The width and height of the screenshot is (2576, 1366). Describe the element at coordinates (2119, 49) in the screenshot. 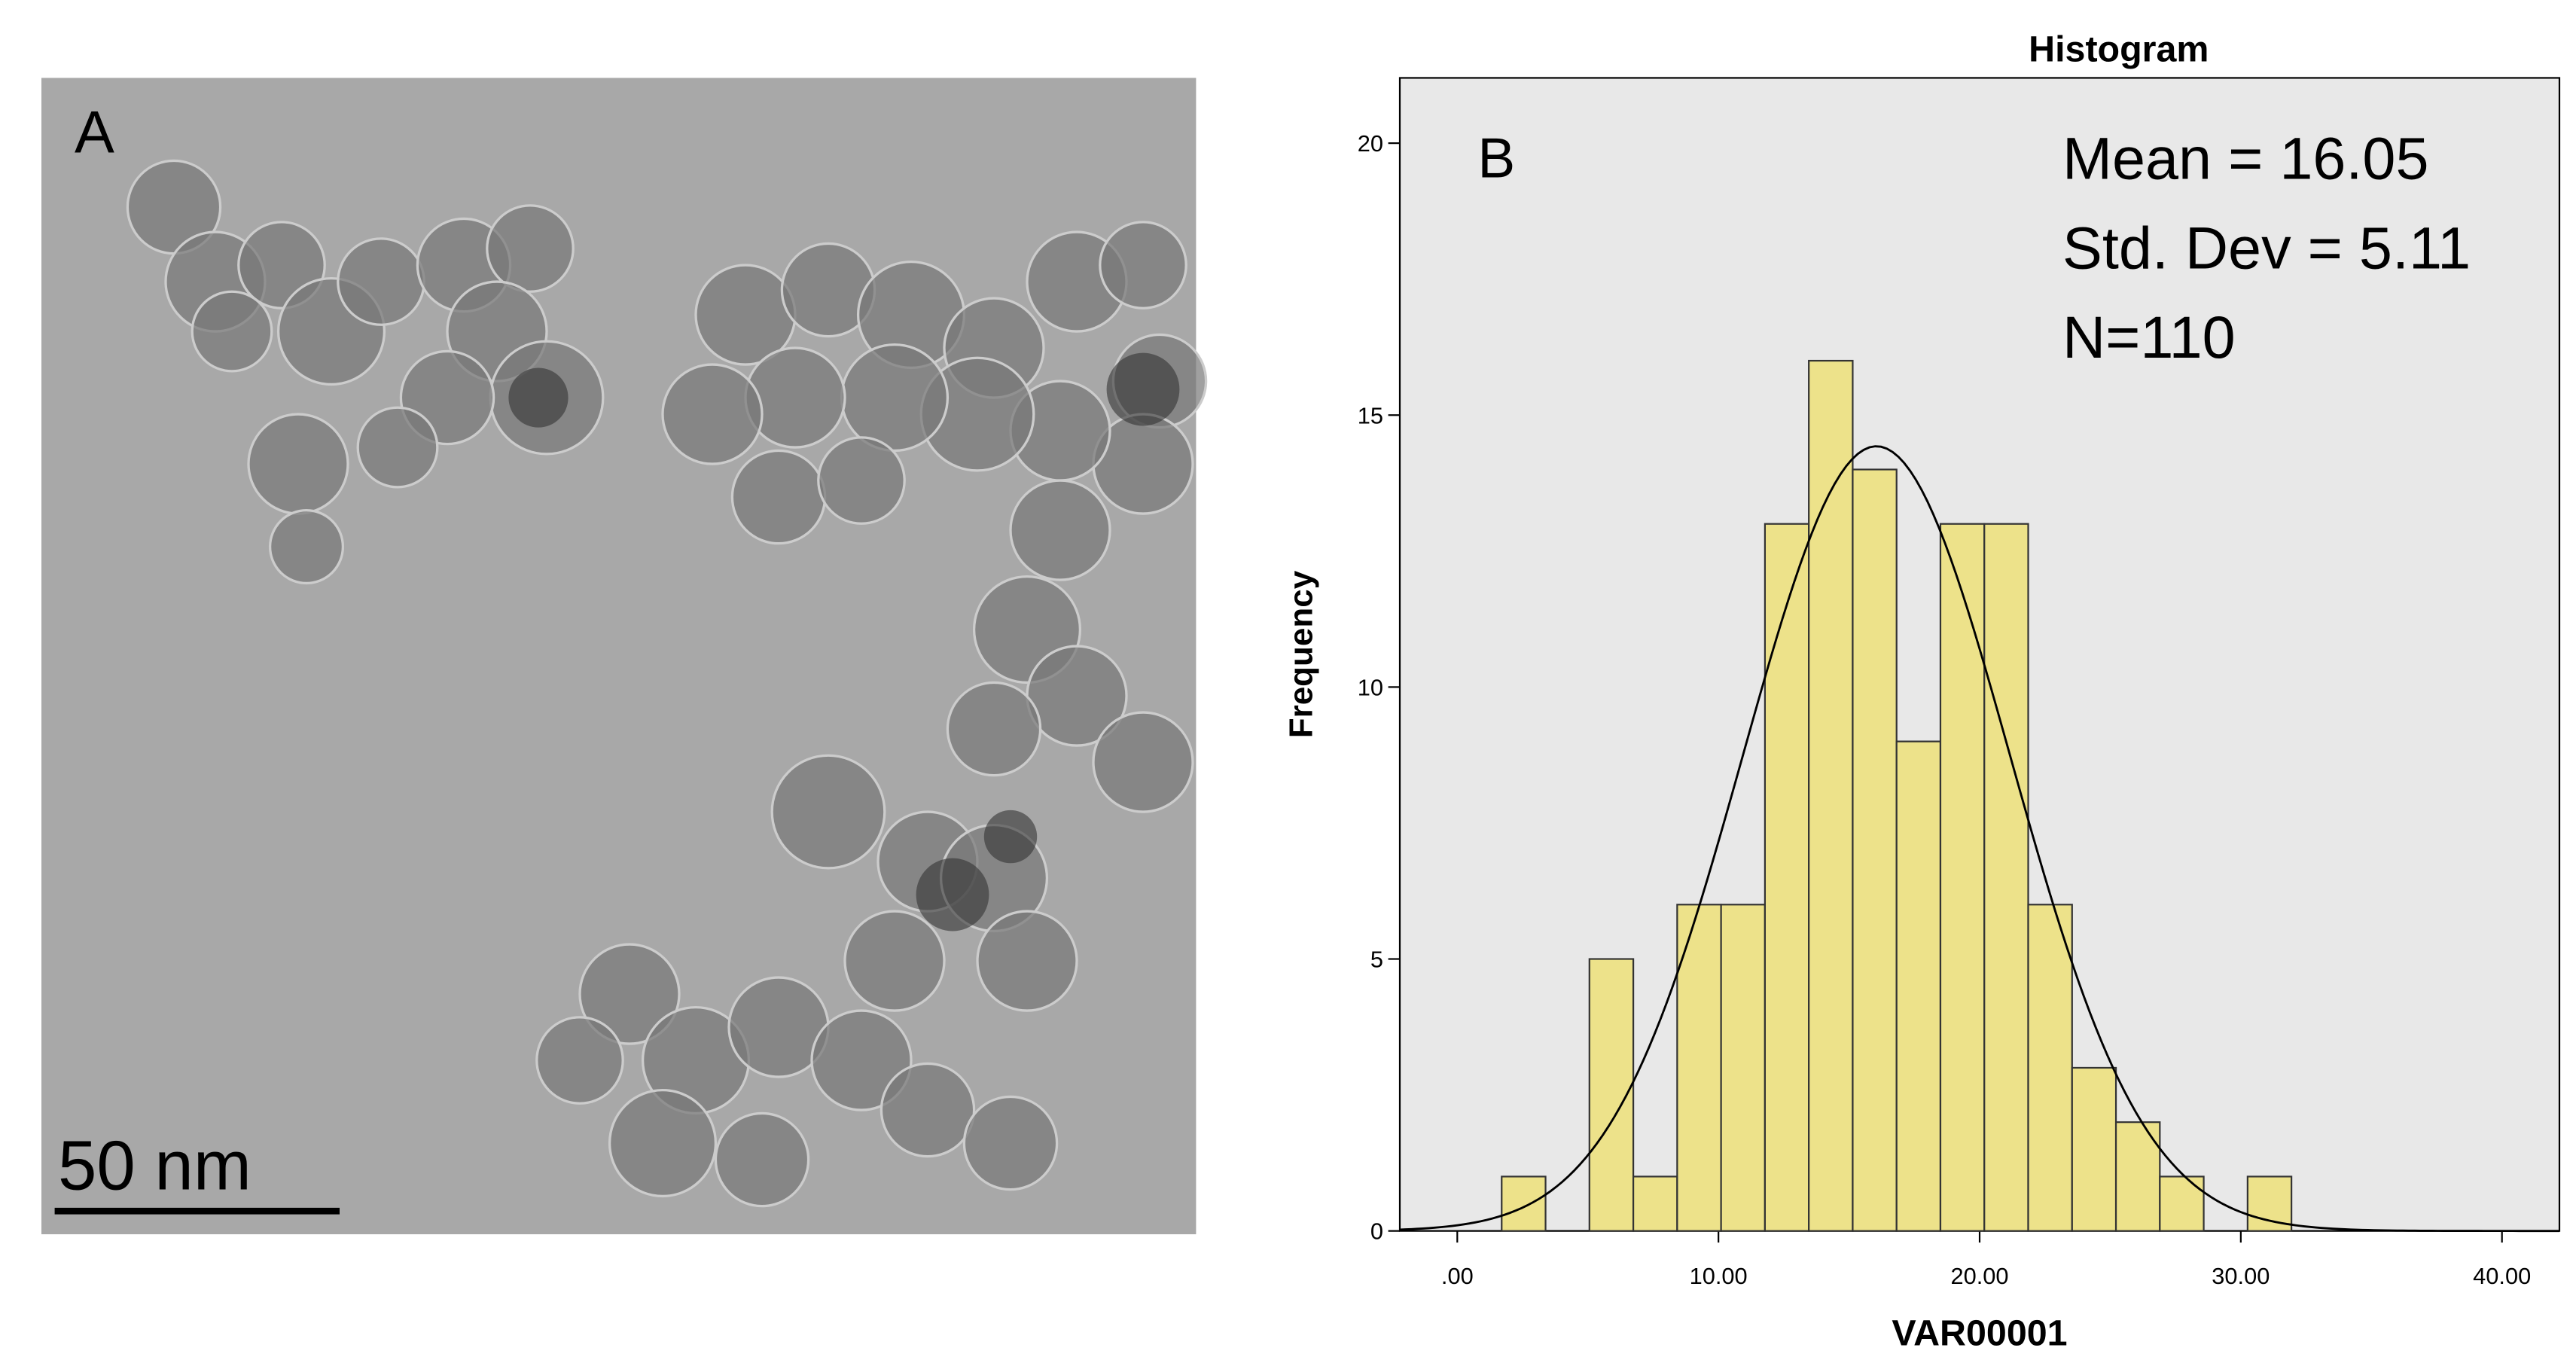

I see `chart-title: Histogram` at that location.